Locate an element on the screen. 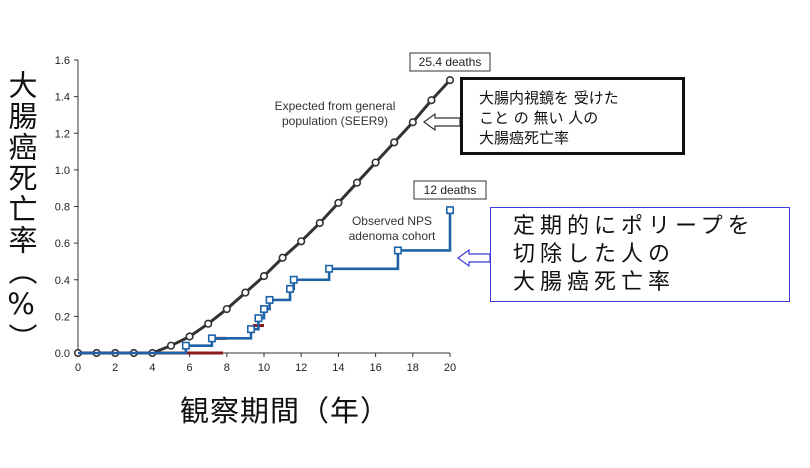 Image resolution: width=810 pixels, height=468 pixels. deaths-observed-label: 12 deaths is located at coordinates (450, 190).